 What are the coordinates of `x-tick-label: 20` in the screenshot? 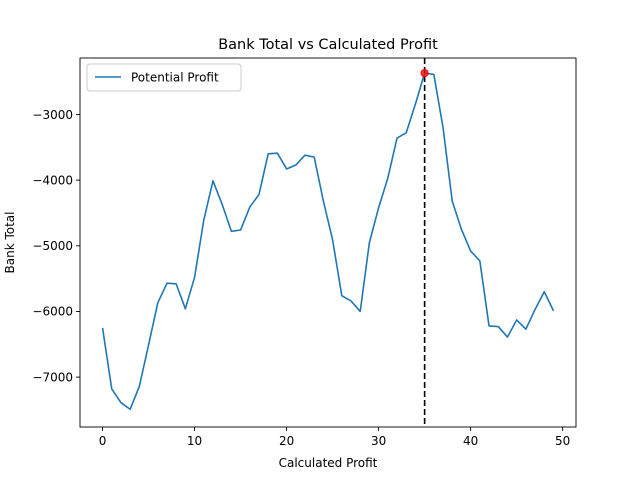 It's located at (286, 441).